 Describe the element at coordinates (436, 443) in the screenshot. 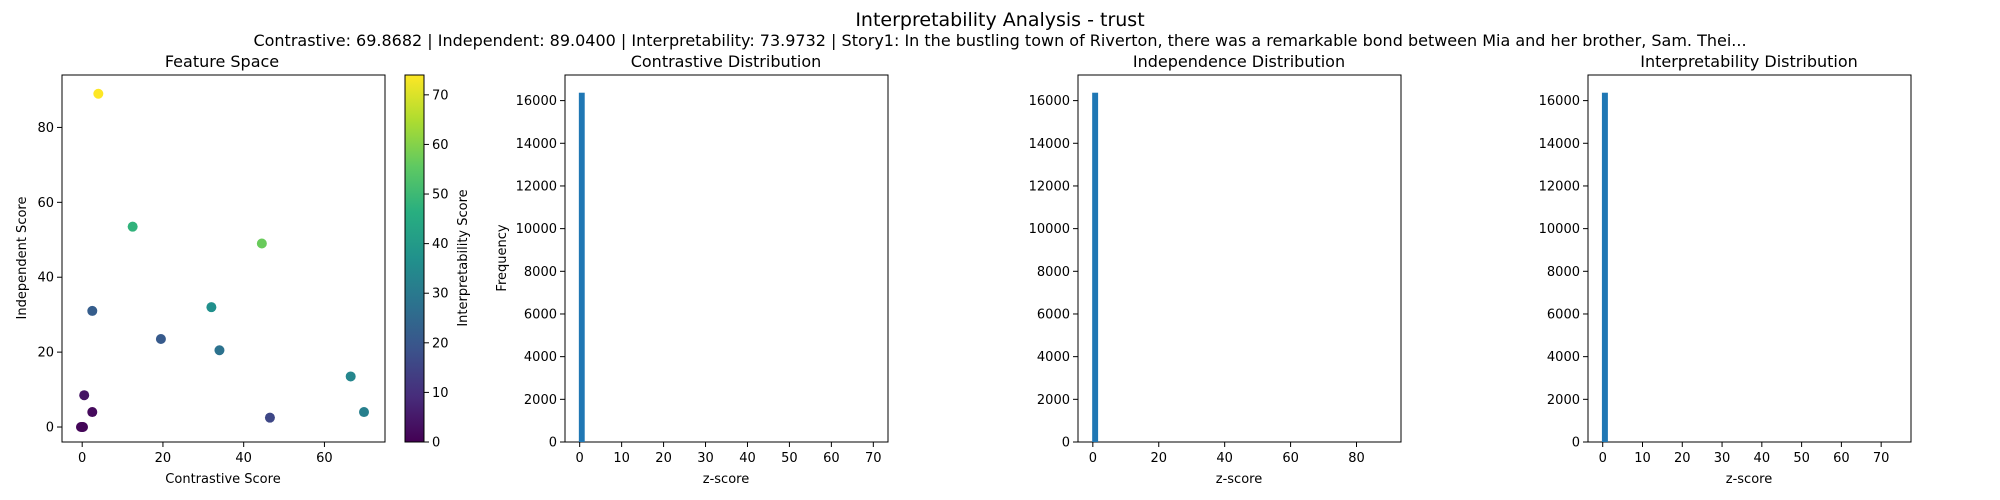

I see `colorbar-tick-label: 0` at that location.